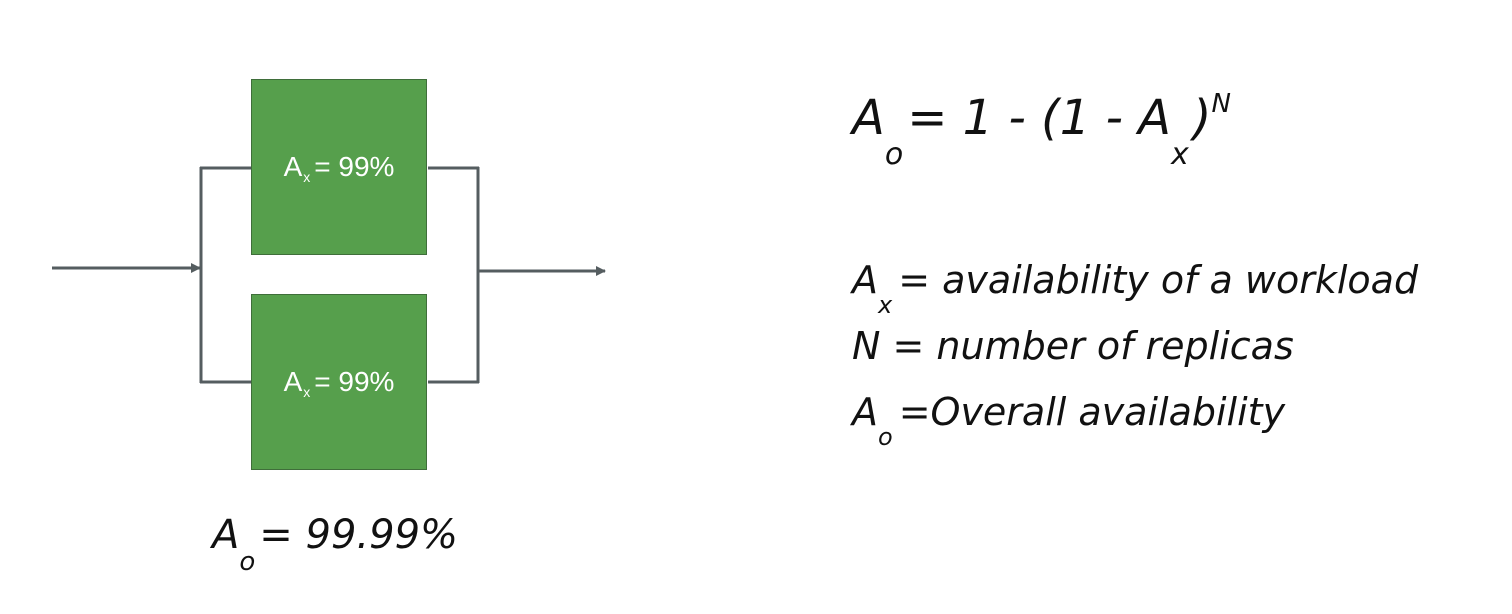 Image resolution: width=1512 pixels, height=614 pixels. What do you see at coordinates (1202, 118) in the screenshot?
I see `formula-close: )` at bounding box center [1202, 118].